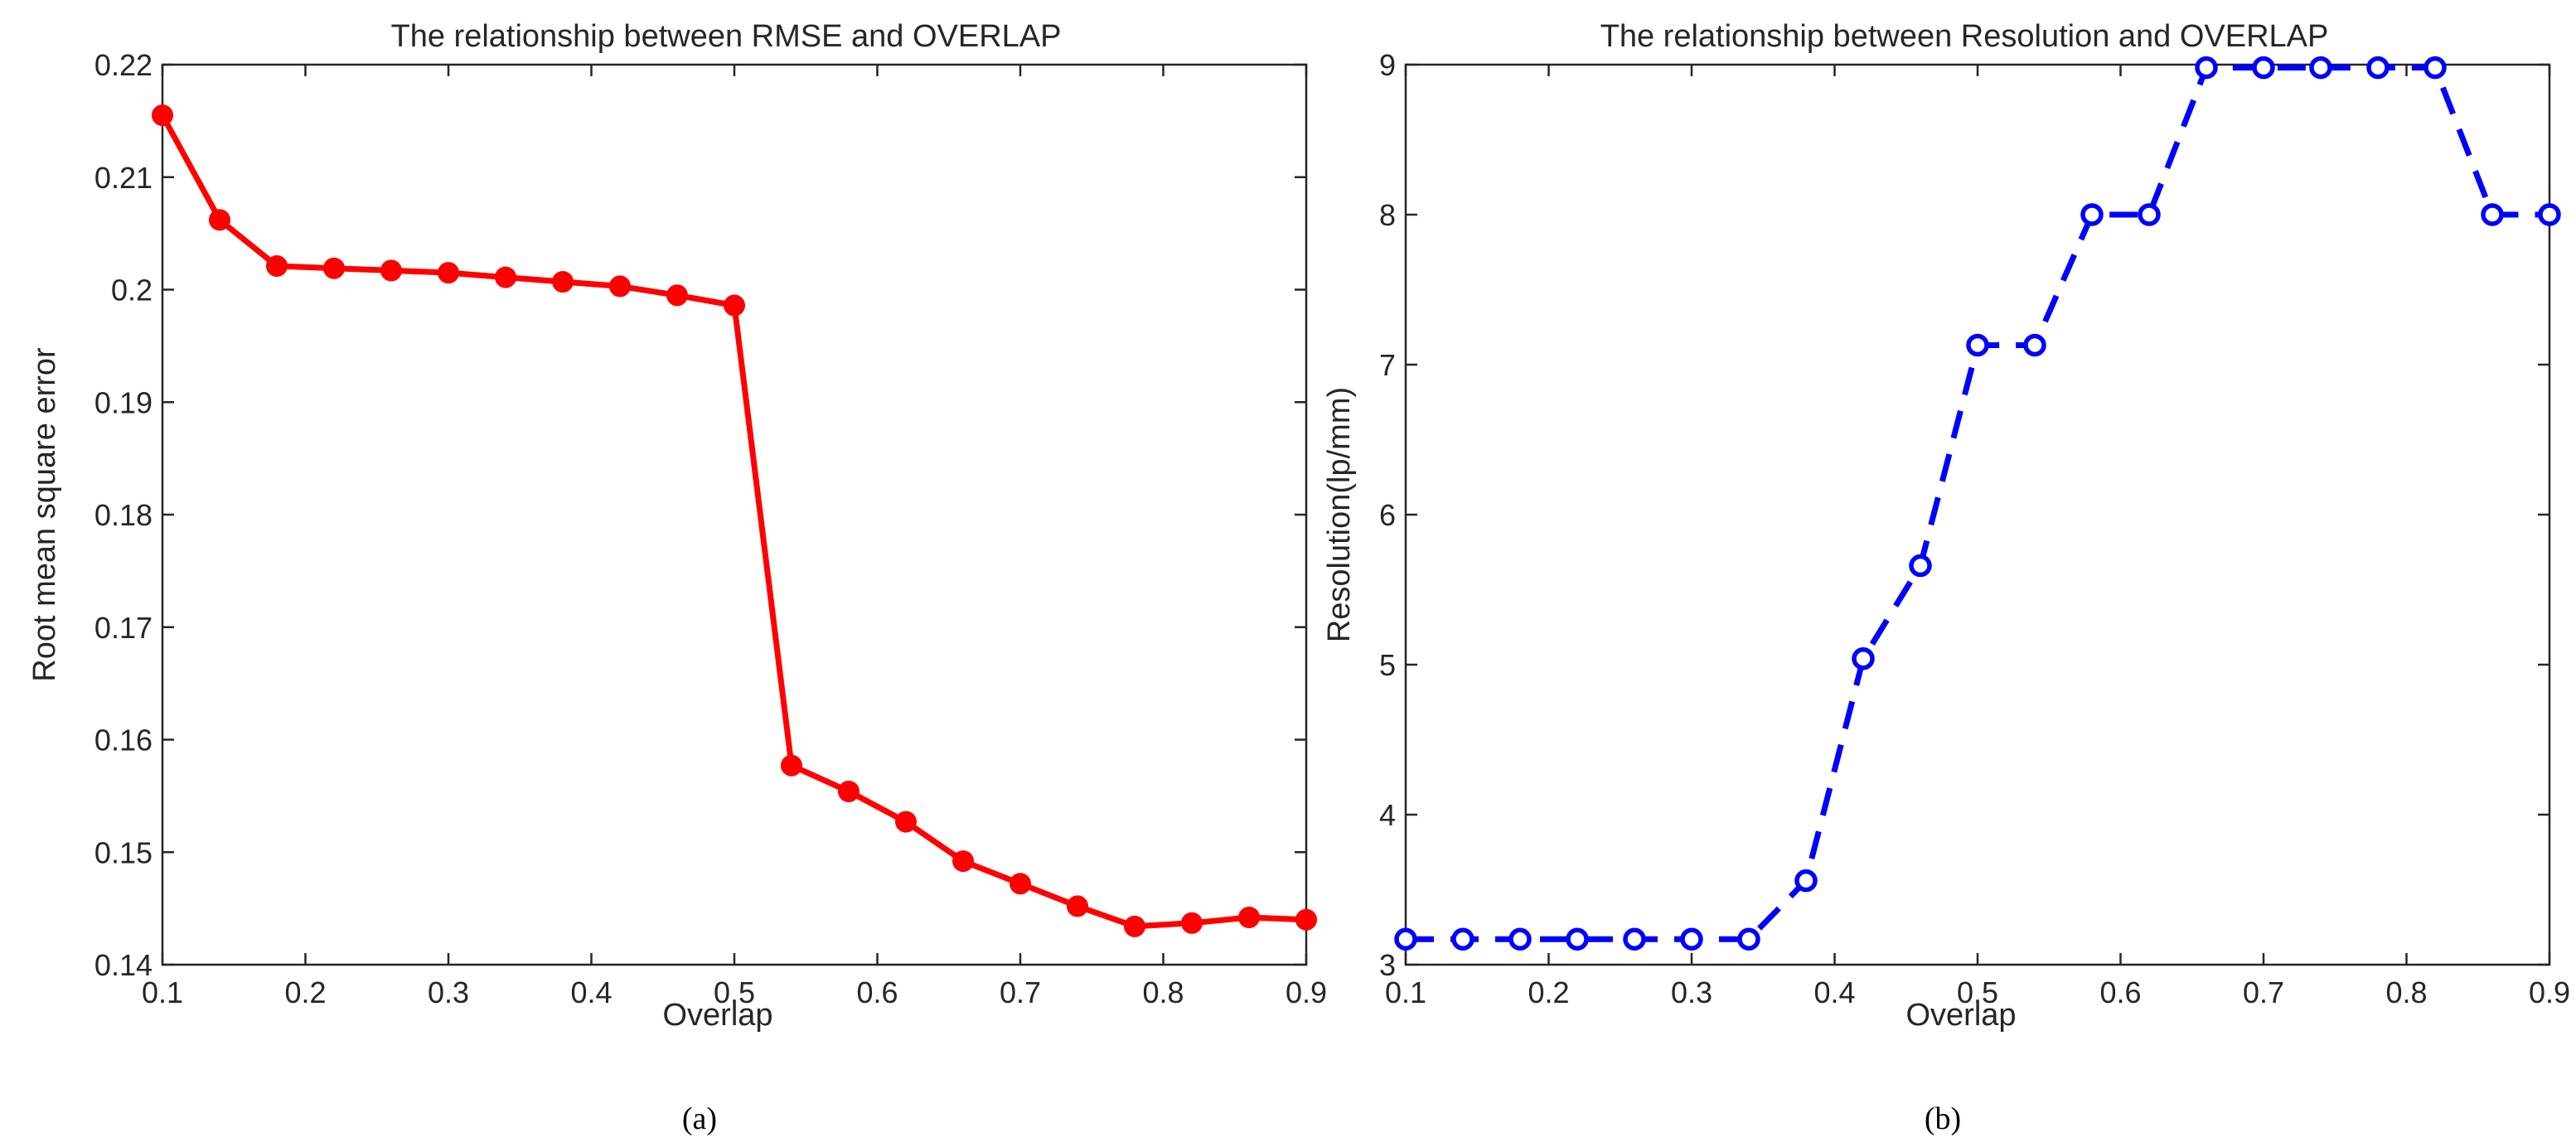  I want to click on panel-b-y-axis-label: Resolution(lp/mm), so click(1339, 514).